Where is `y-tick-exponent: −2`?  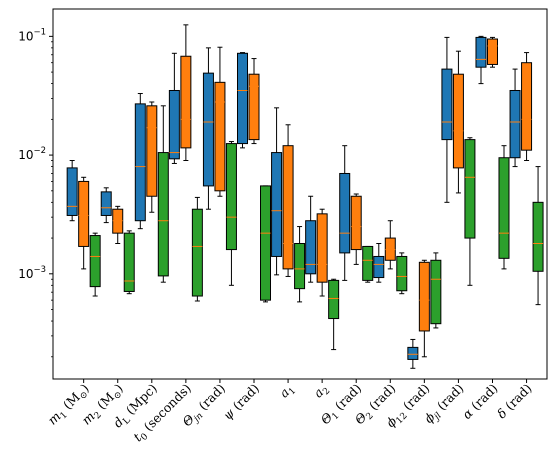
y-tick-exponent: −2 is located at coordinates (39, 151).